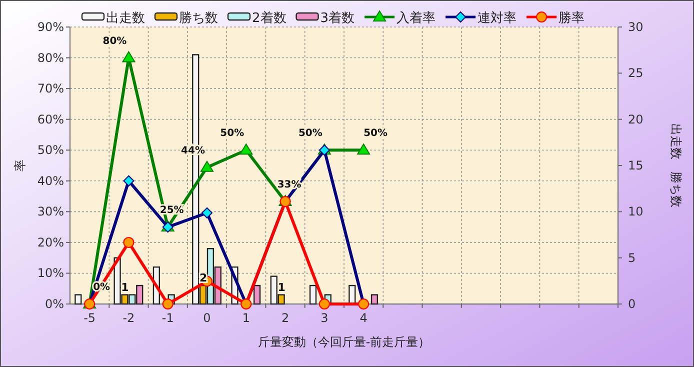 The height and width of the screenshot is (367, 694). Describe the element at coordinates (20, 166) in the screenshot. I see `y-axis-title: 率` at that location.